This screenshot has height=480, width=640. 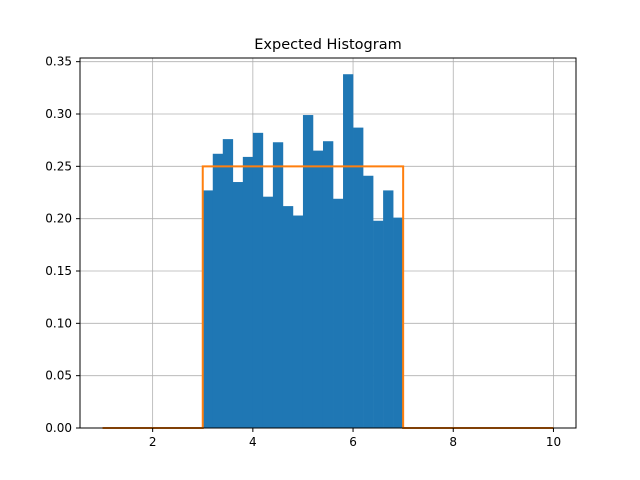 I want to click on x-tick-label: 4, so click(x=253, y=442).